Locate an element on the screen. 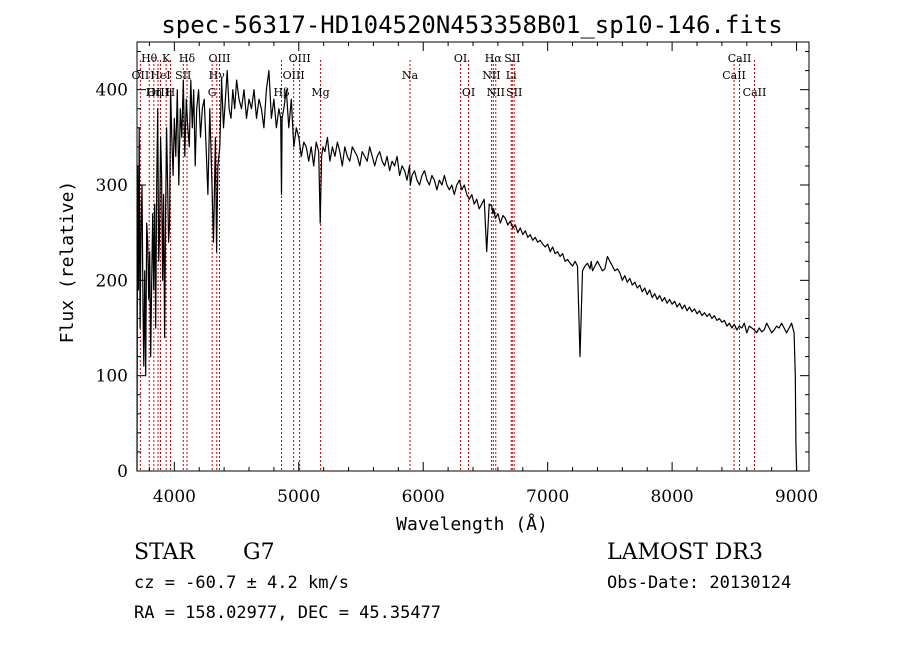 The height and width of the screenshot is (649, 900). y-tick-label: 200 is located at coordinates (112, 281).